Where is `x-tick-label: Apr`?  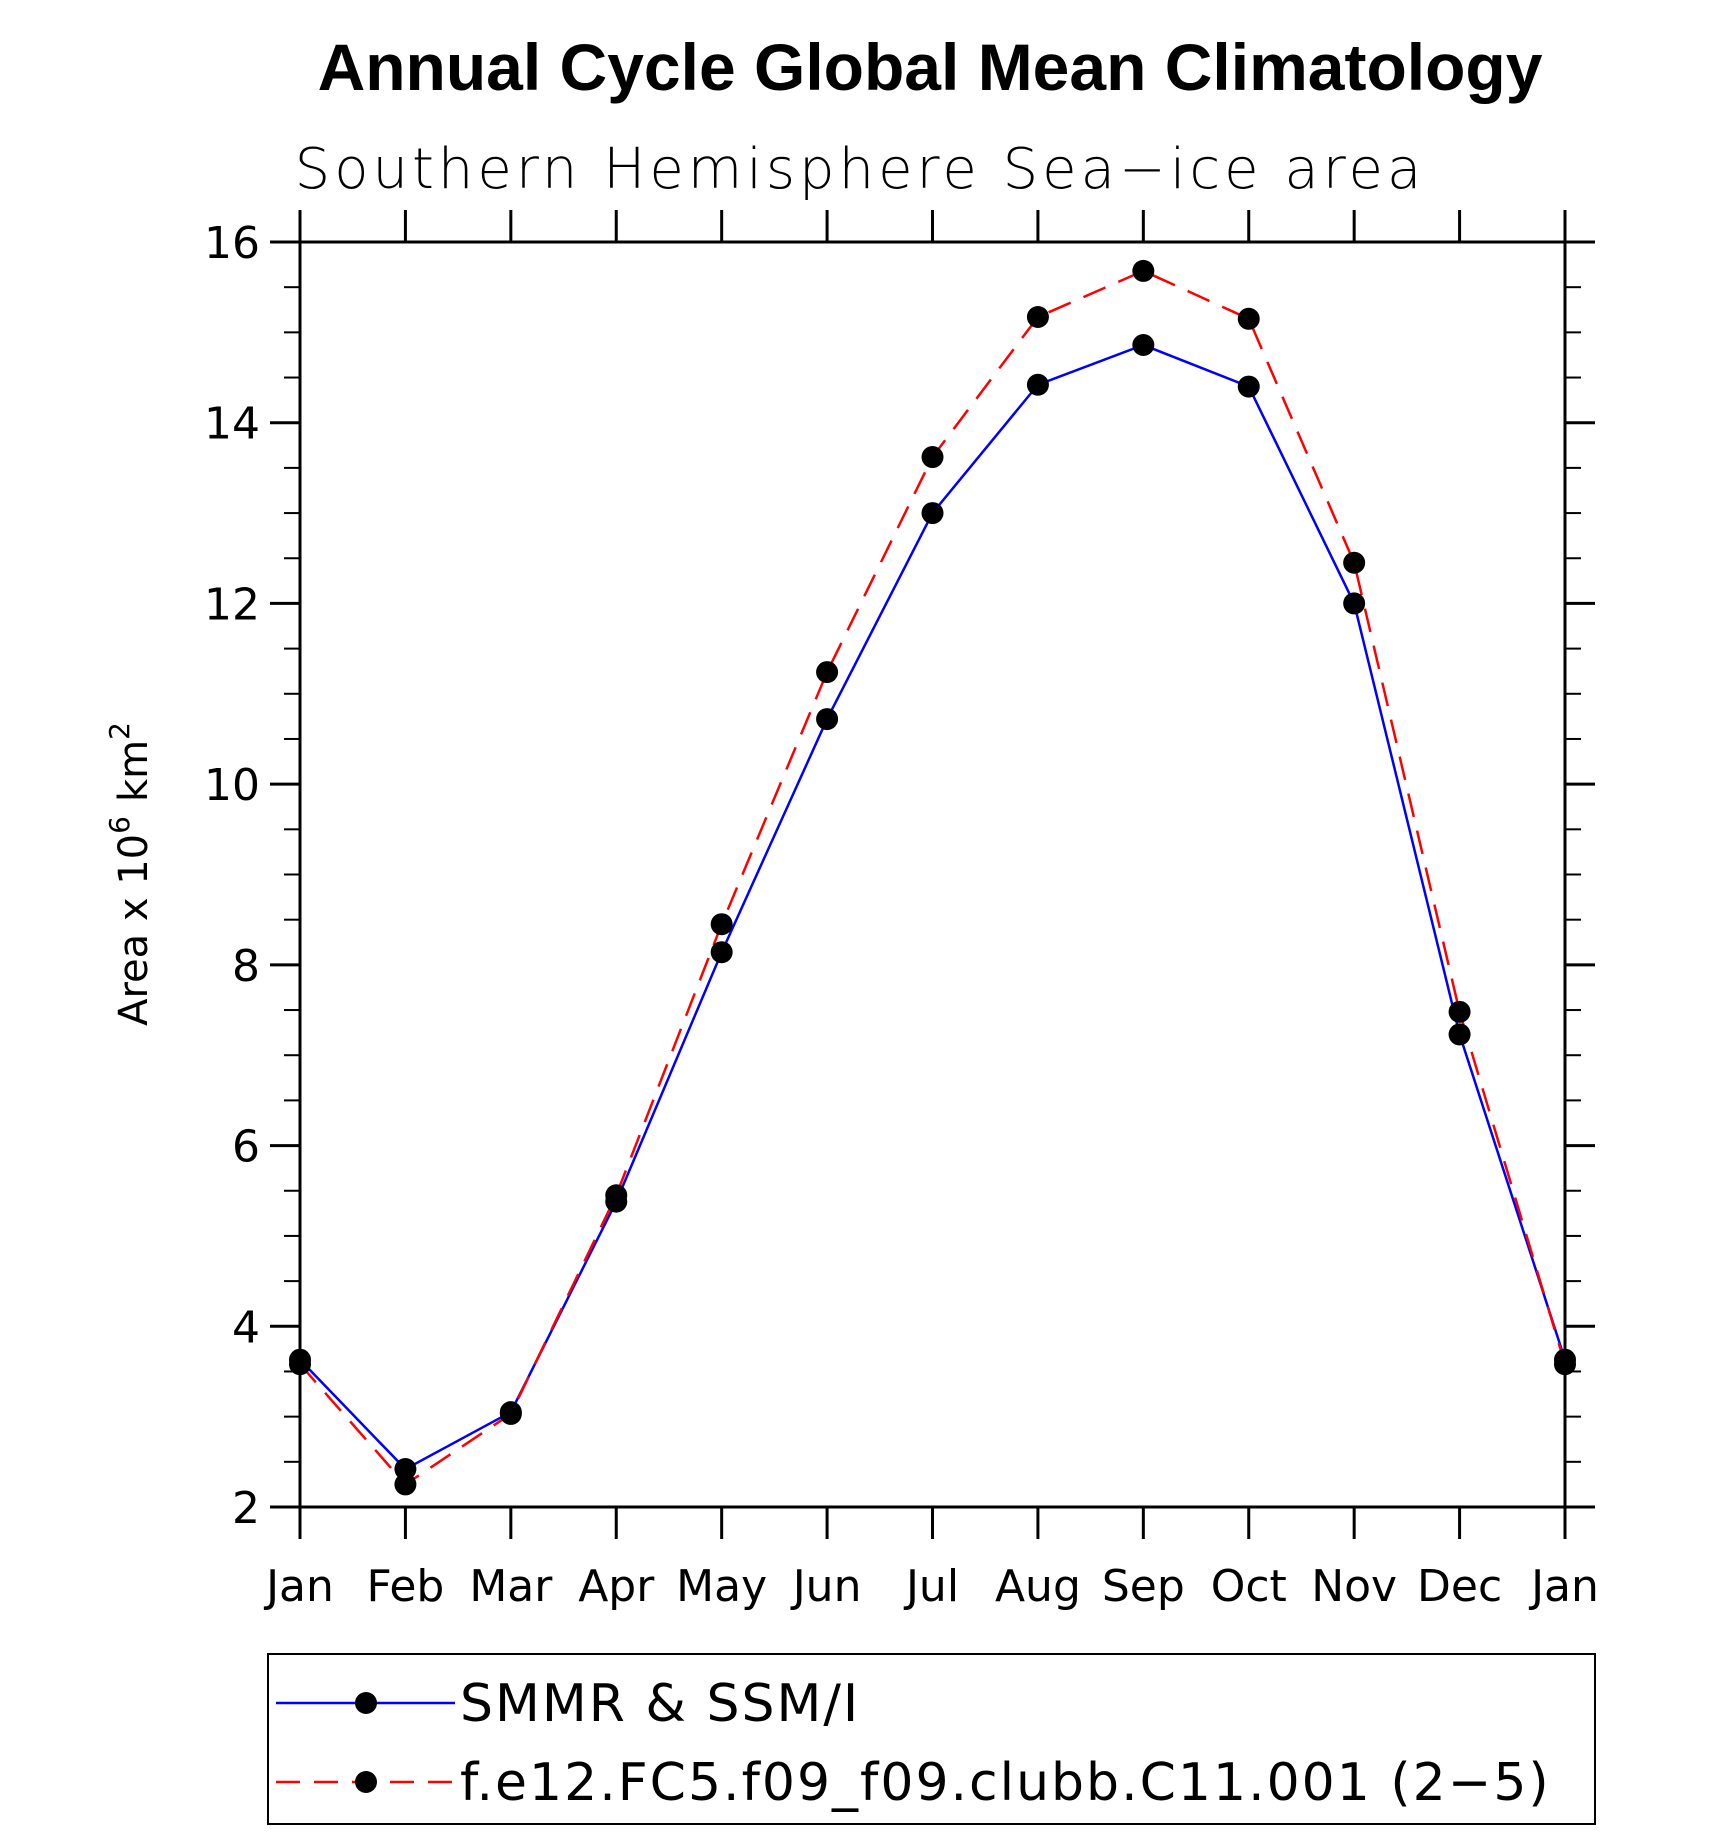 x-tick-label: Apr is located at coordinates (616, 1586).